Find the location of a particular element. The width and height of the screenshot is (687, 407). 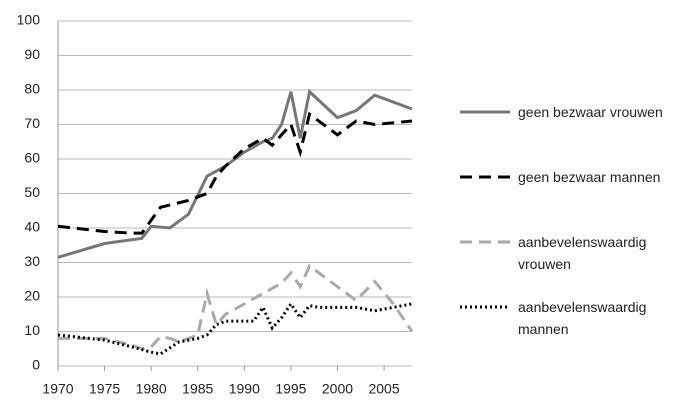

x-tick-label: 1990 is located at coordinates (244, 389).